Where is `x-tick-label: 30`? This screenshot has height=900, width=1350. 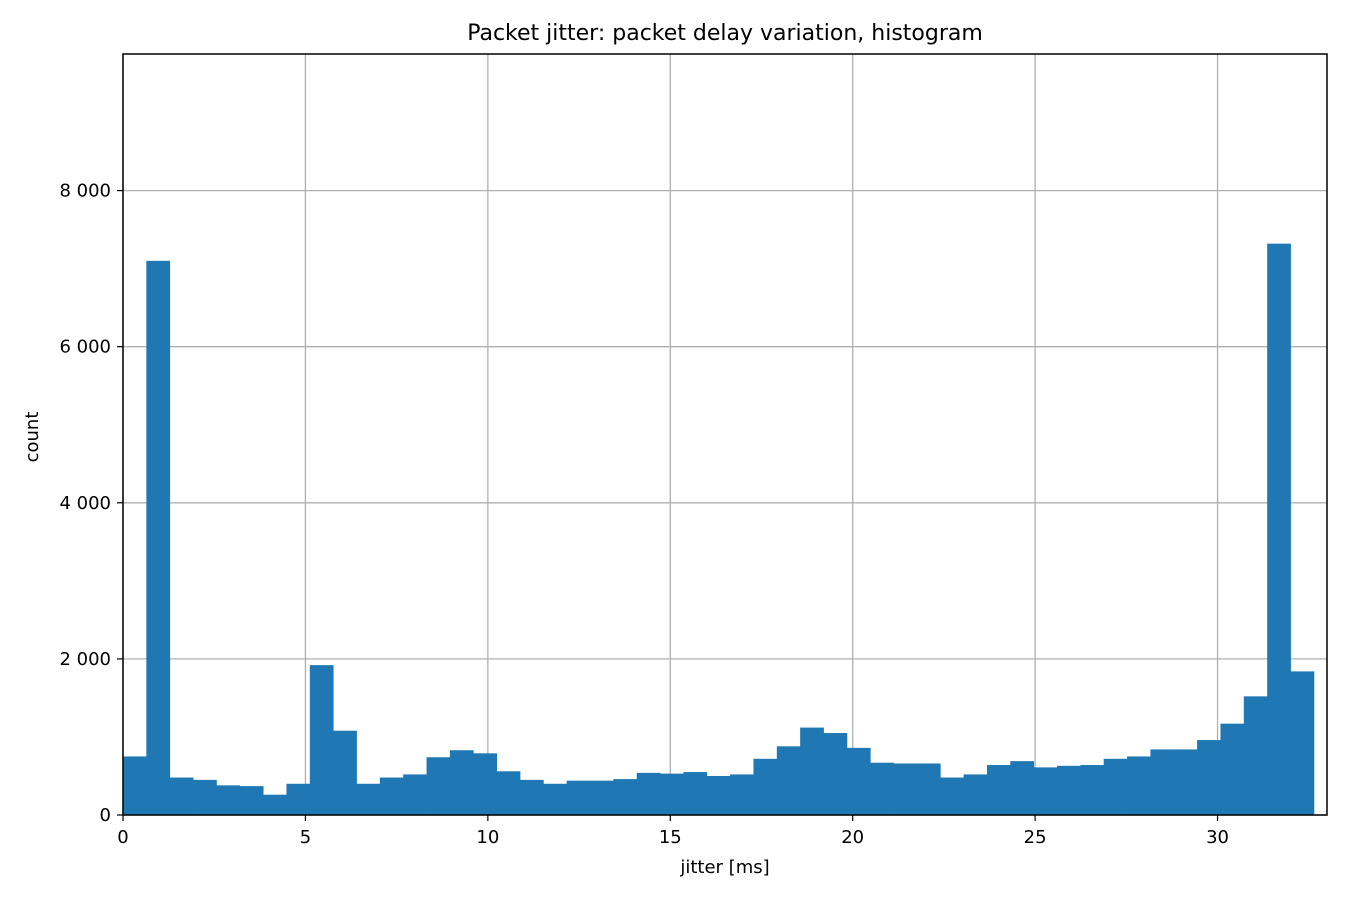 x-tick-label: 30 is located at coordinates (1217, 837).